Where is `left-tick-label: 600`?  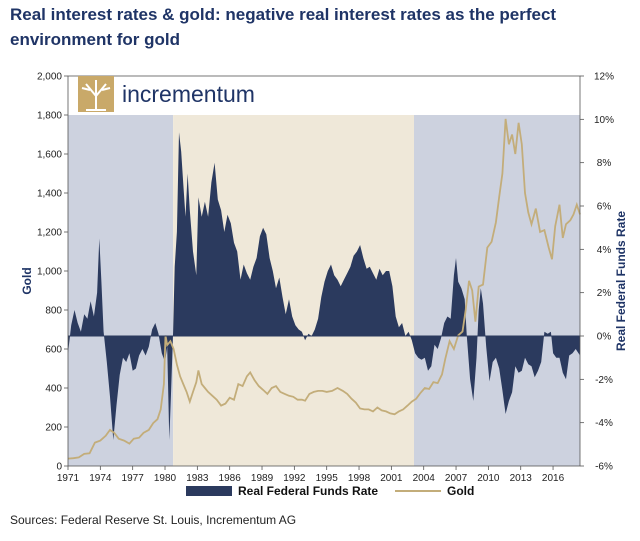 left-tick-label: 600 is located at coordinates (53, 350).